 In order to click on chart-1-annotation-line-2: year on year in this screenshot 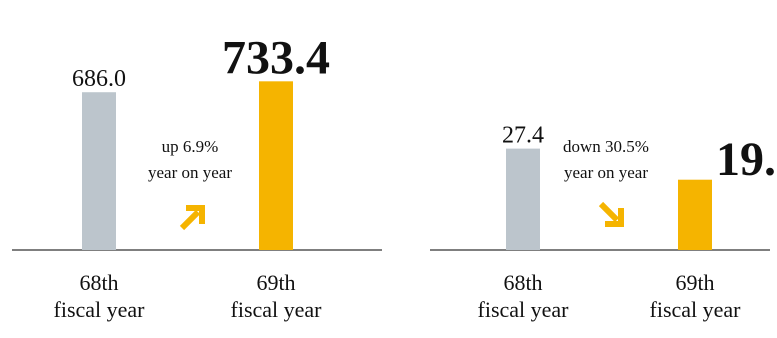, I will do `click(190, 172)`.